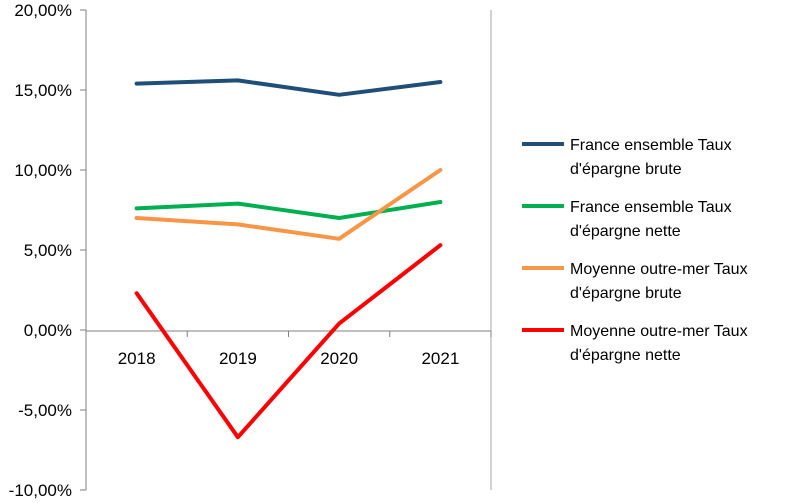 The image size is (790, 503). I want to click on y-tick-label: 5,00%, so click(48, 250).